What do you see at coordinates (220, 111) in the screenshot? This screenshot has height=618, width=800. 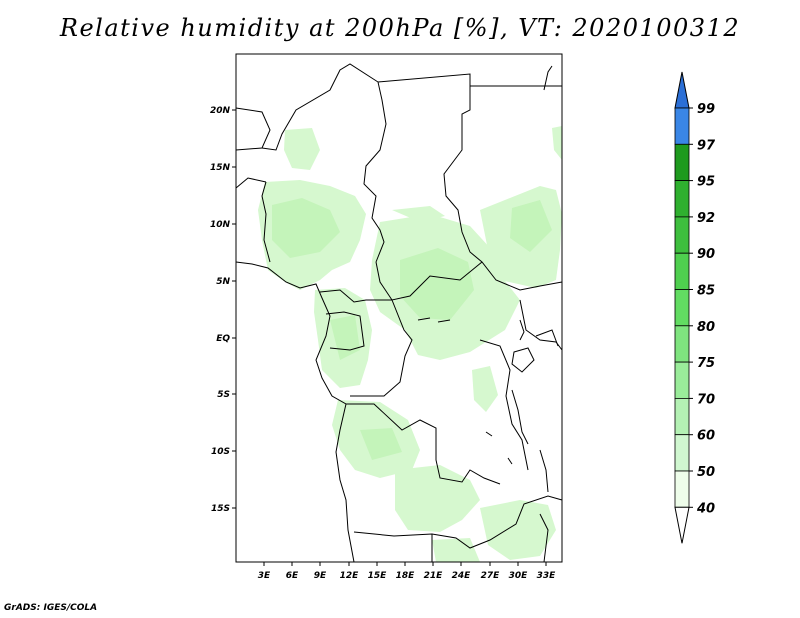 I see `lat-label: 20N` at bounding box center [220, 111].